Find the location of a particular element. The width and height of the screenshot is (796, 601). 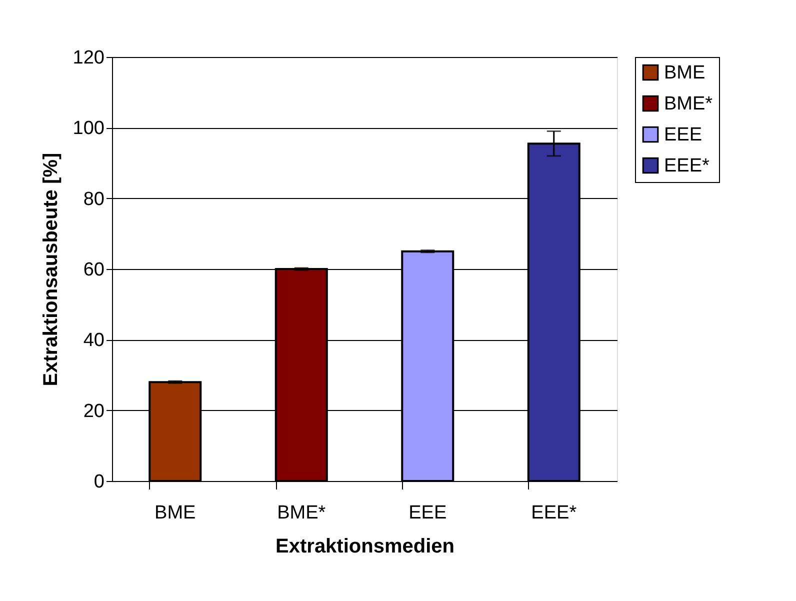

x-axis-title: Extraktionsmedien is located at coordinates (365, 547).